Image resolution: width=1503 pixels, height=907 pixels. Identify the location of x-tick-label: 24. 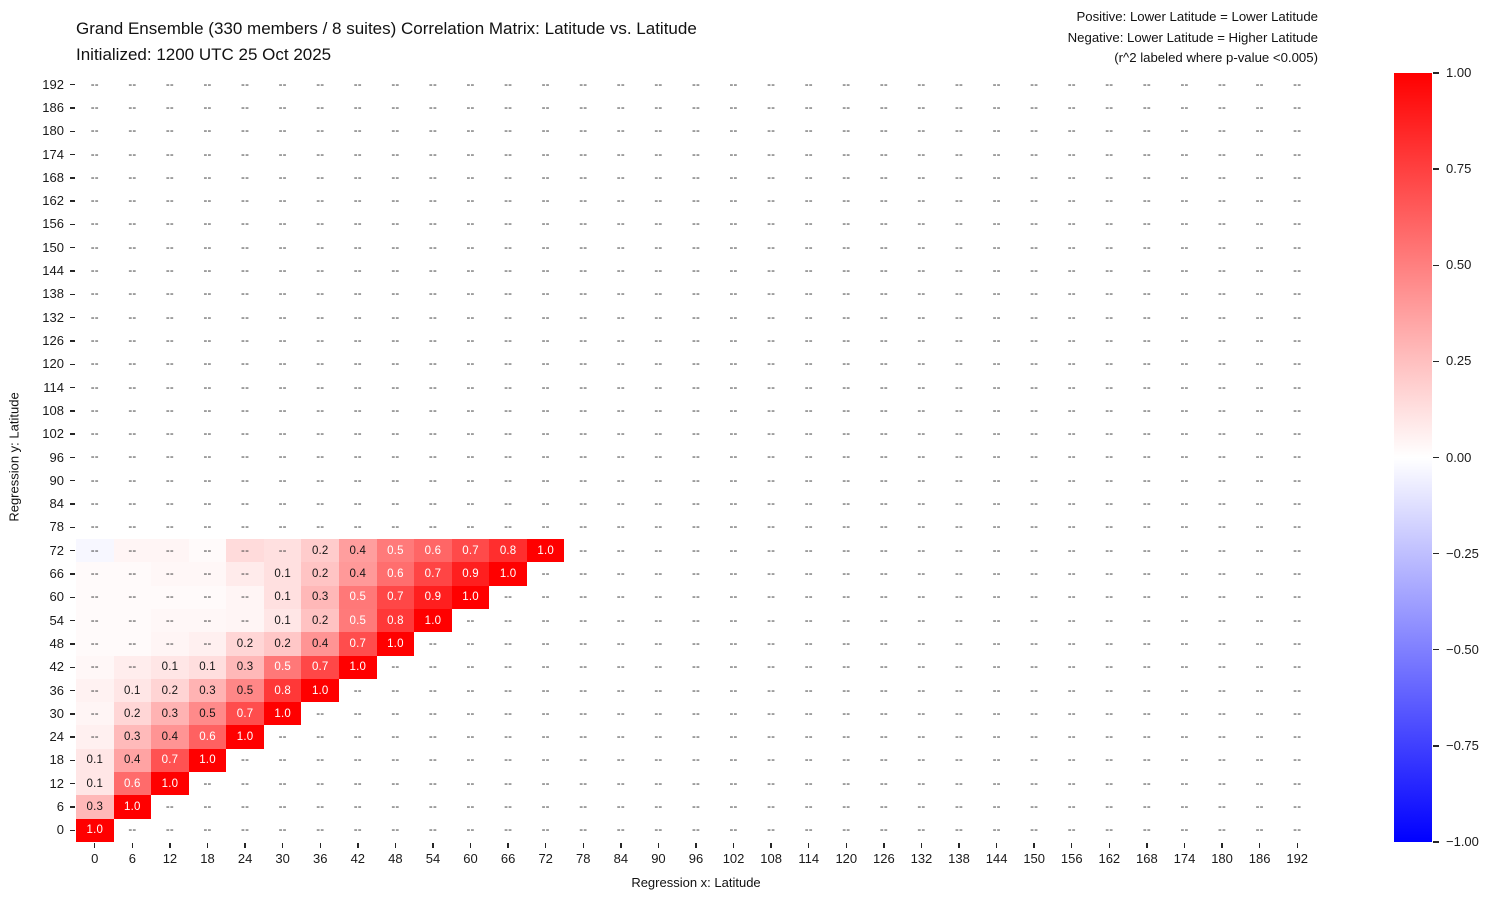
(245, 858).